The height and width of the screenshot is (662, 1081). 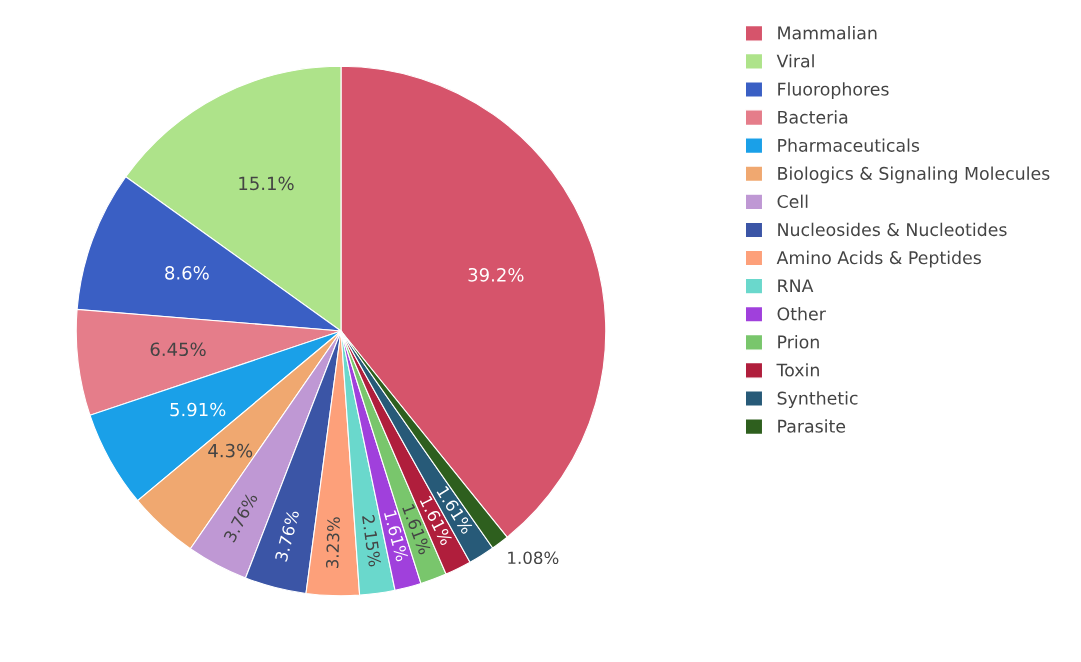 I want to click on legend-label: Parasite, so click(x=812, y=426).